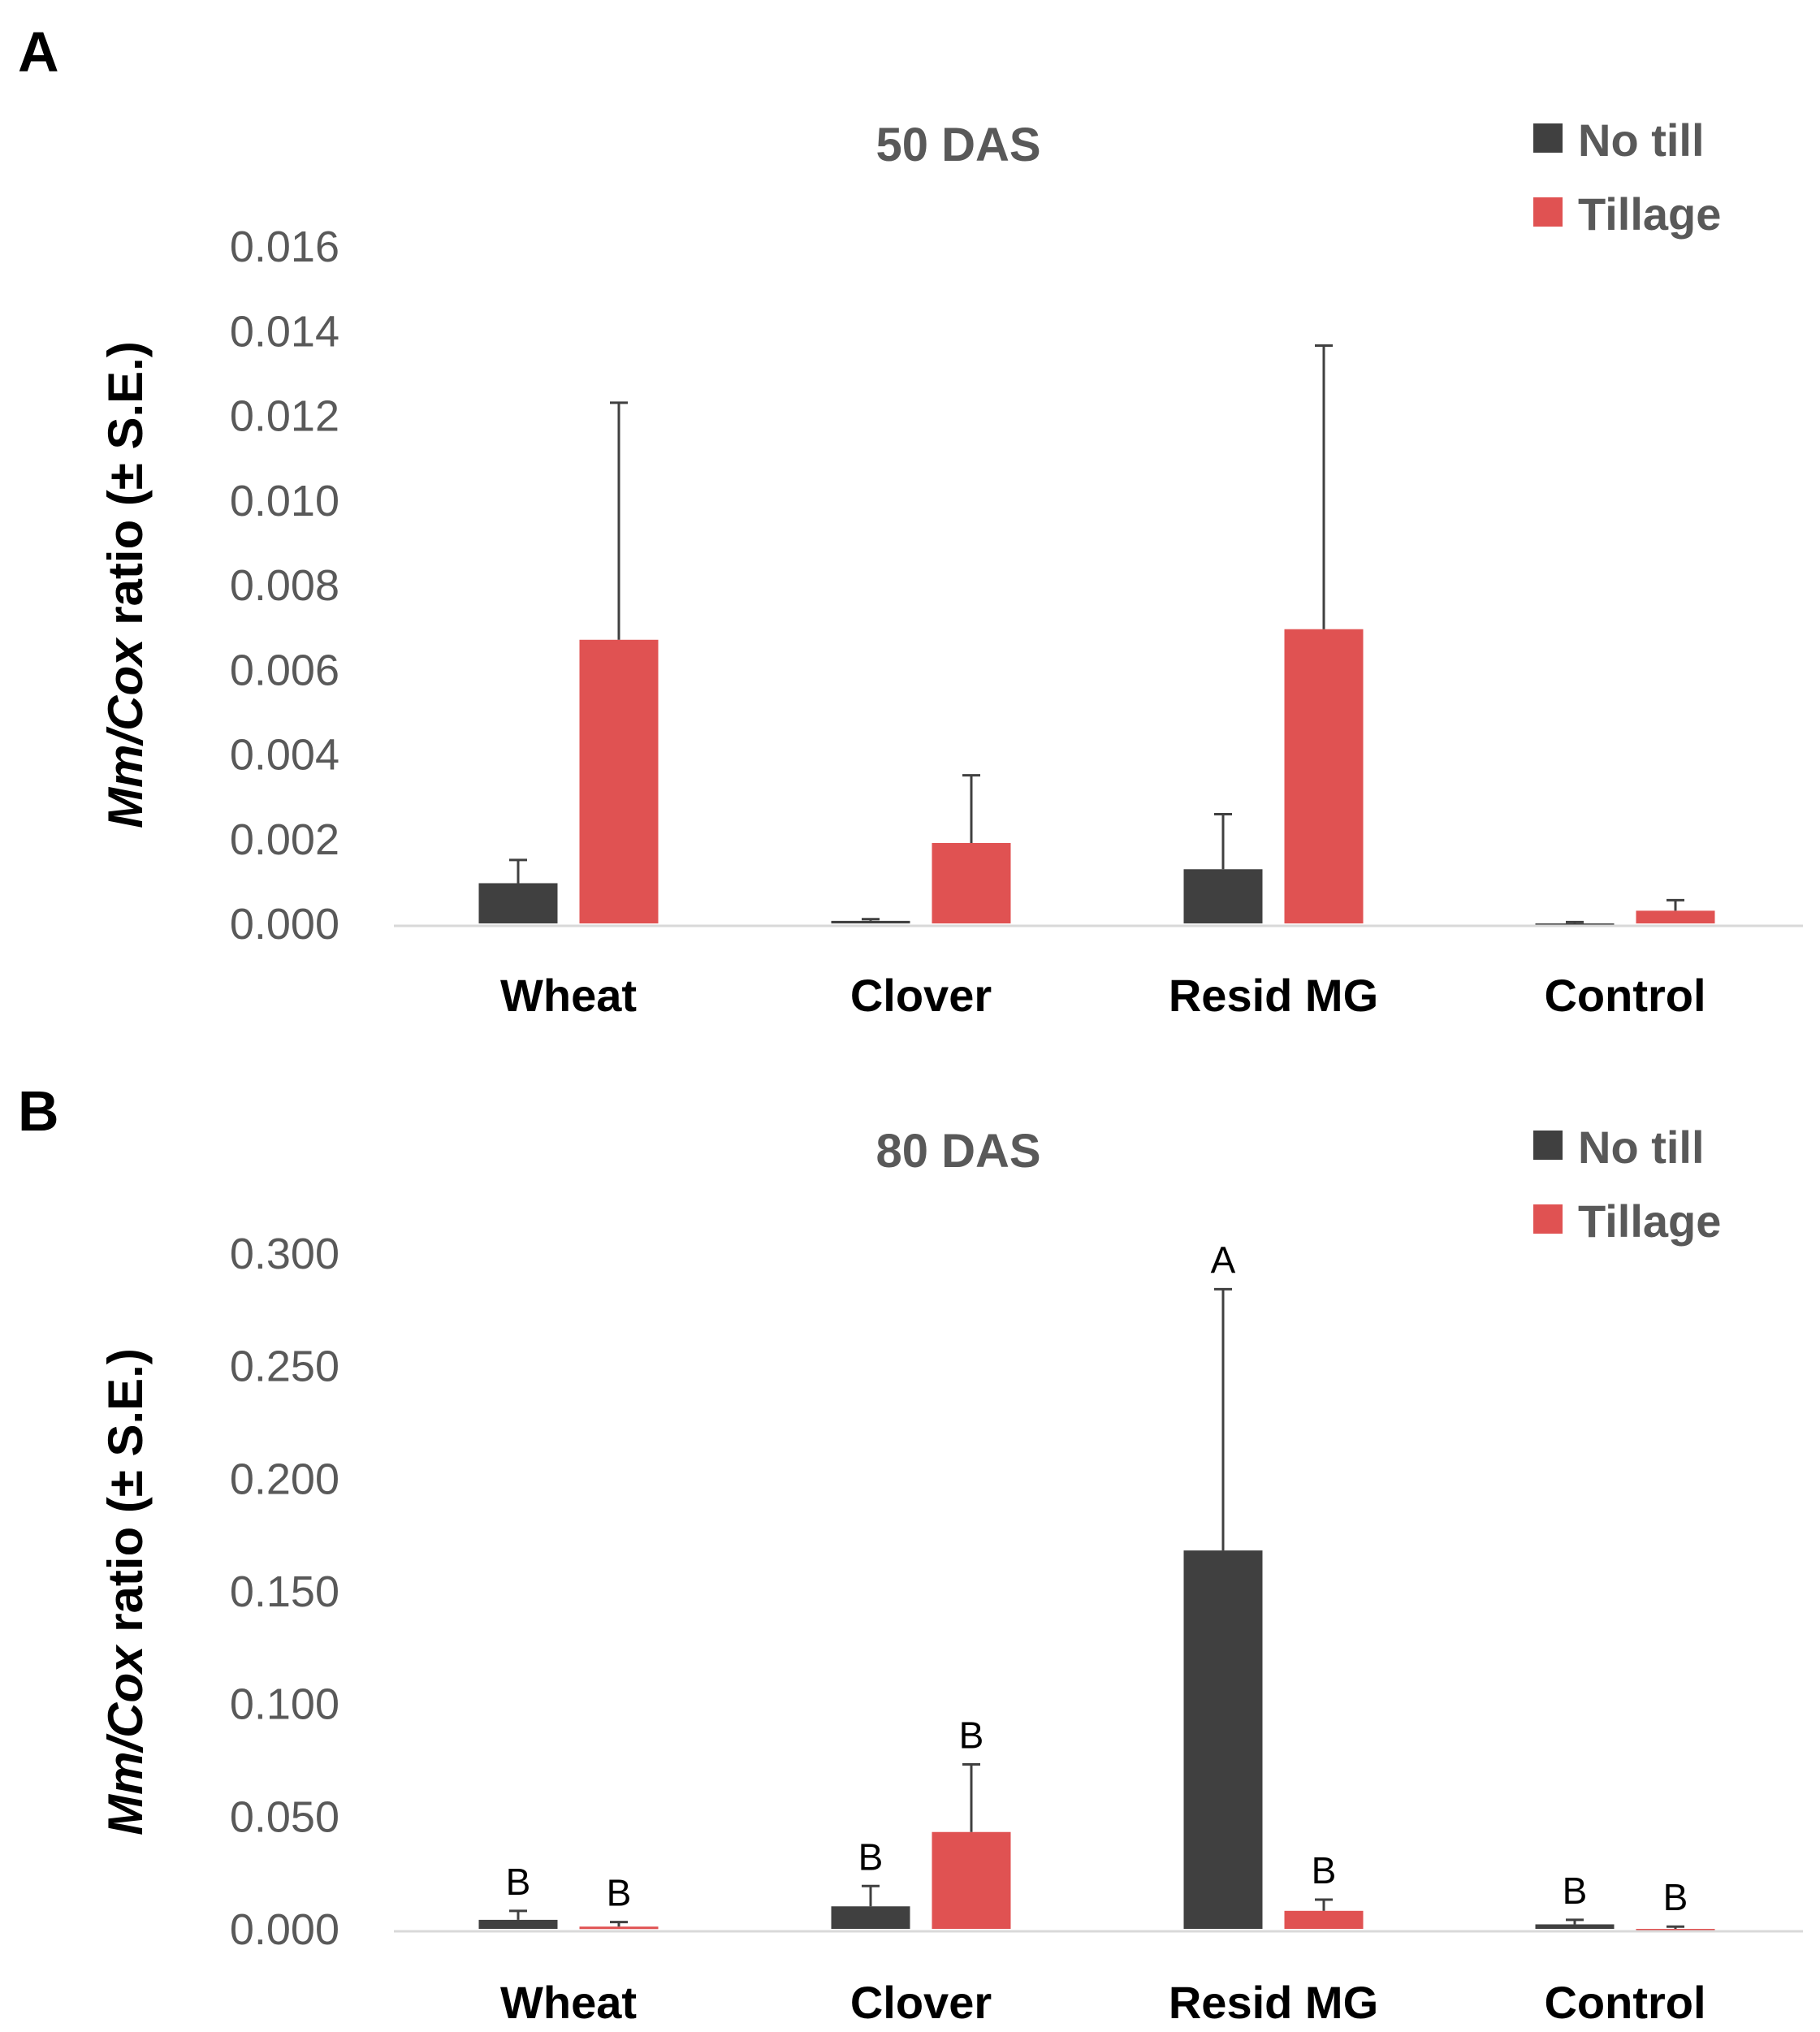 The height and width of the screenshot is (2032, 1820). Describe the element at coordinates (1224, 1260) in the screenshot. I see `significance-label: A` at that location.